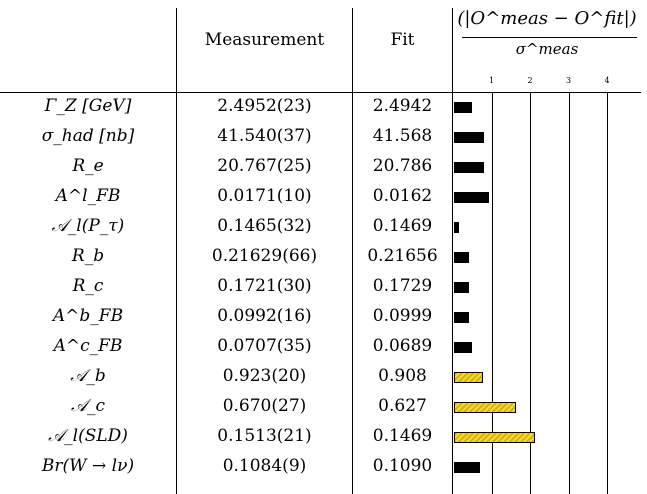 This screenshot has width=647, height=494. What do you see at coordinates (402, 376) in the screenshot?
I see `row-fit: 0.908` at bounding box center [402, 376].